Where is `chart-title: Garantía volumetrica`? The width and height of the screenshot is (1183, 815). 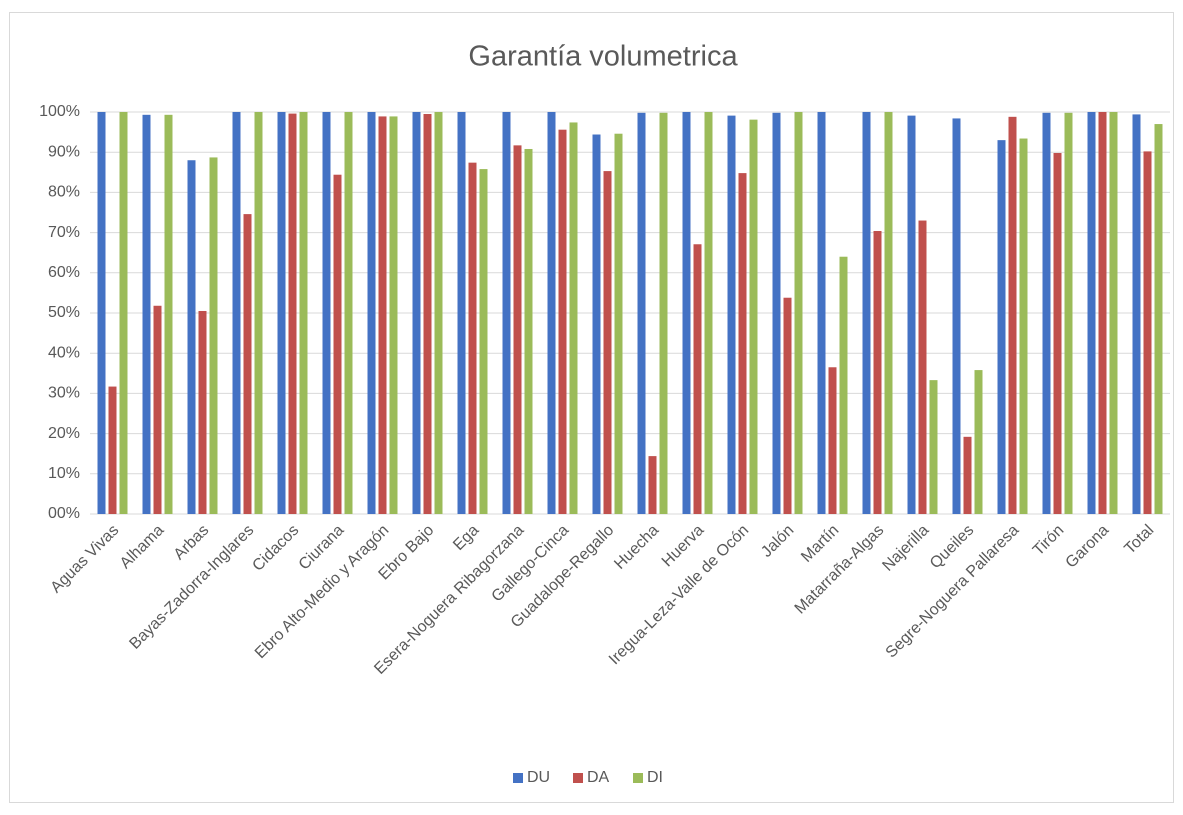 chart-title: Garantía volumetrica is located at coordinates (603, 57).